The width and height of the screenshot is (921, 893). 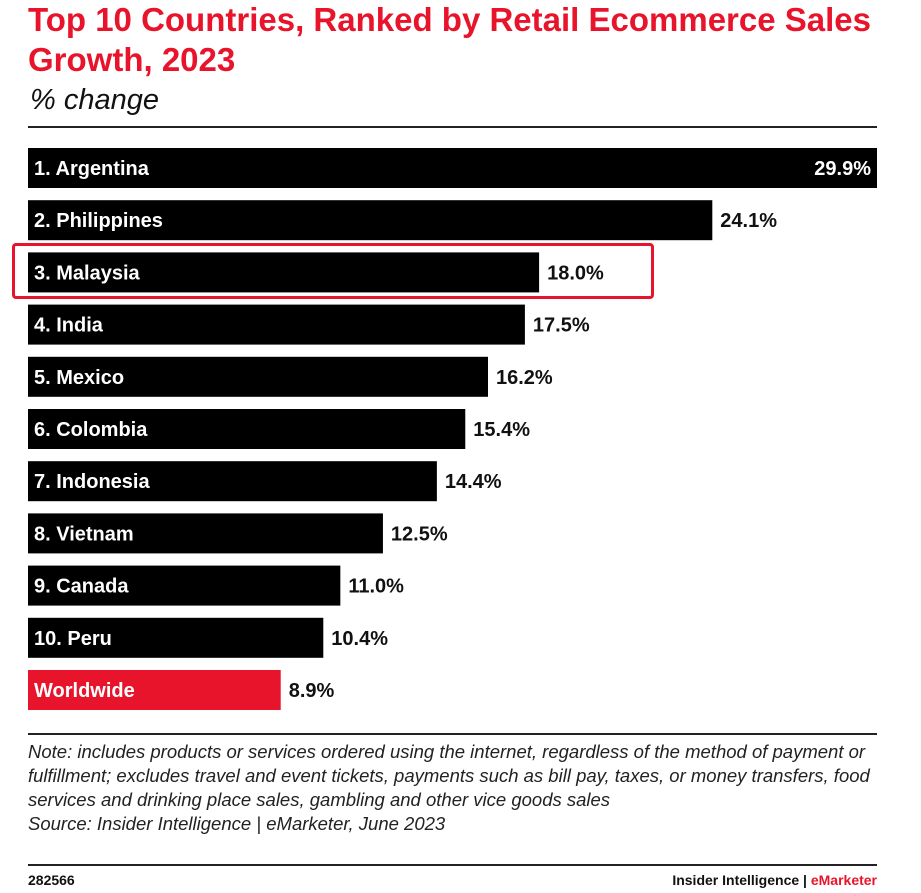 What do you see at coordinates (575, 273) in the screenshot?
I see `bar-value-2: 18.0%` at bounding box center [575, 273].